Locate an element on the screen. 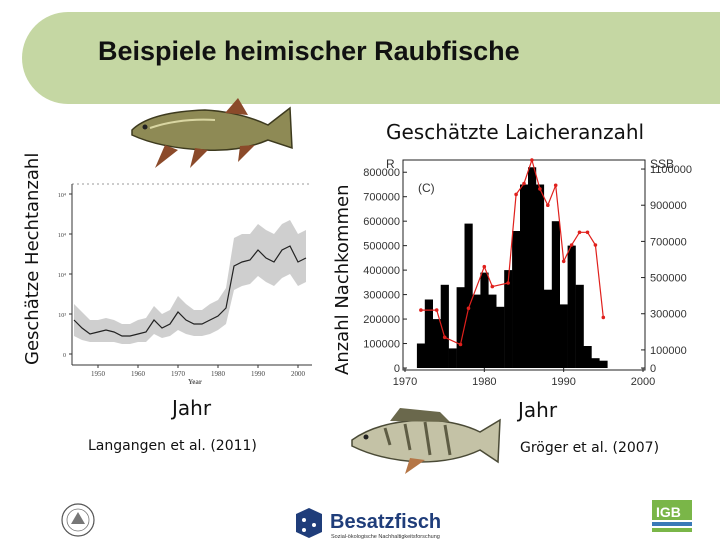 This screenshot has height=540, width=720. left-citation: Langangen et al. (2011) is located at coordinates (172, 446).